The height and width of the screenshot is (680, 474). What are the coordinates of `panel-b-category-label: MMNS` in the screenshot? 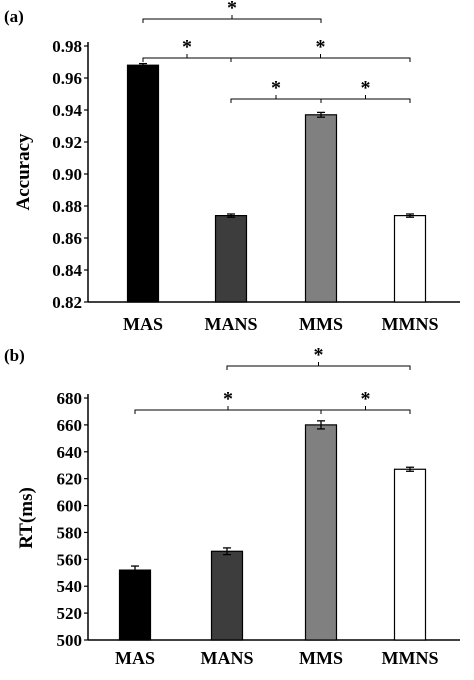 It's located at (410, 658).